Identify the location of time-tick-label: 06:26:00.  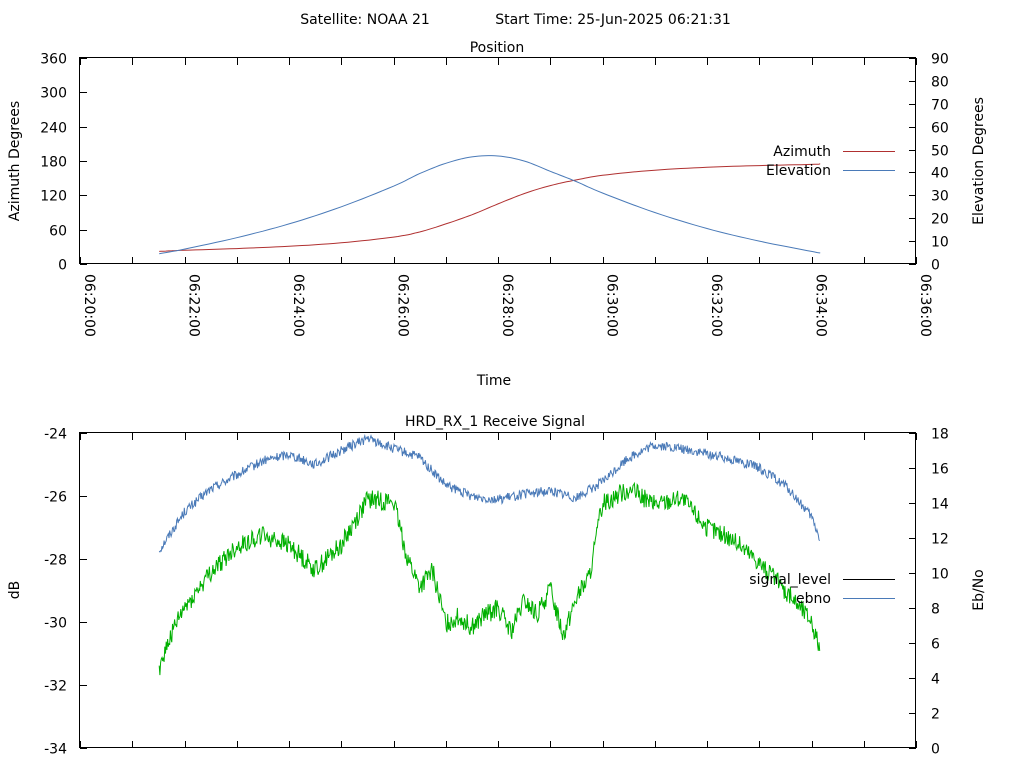
(403, 305).